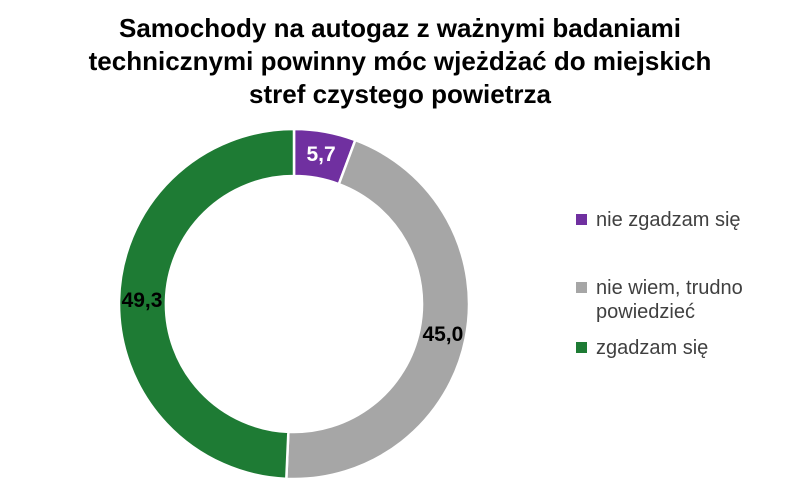  Describe the element at coordinates (442, 334) in the screenshot. I see `segment-value-label: 45,0` at that location.